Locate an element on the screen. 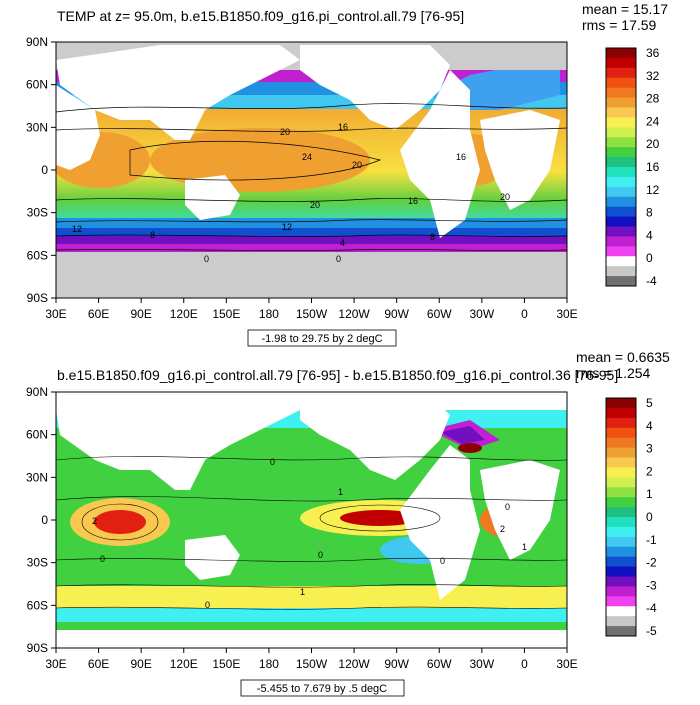  eurasia is located at coordinates (178, 442).